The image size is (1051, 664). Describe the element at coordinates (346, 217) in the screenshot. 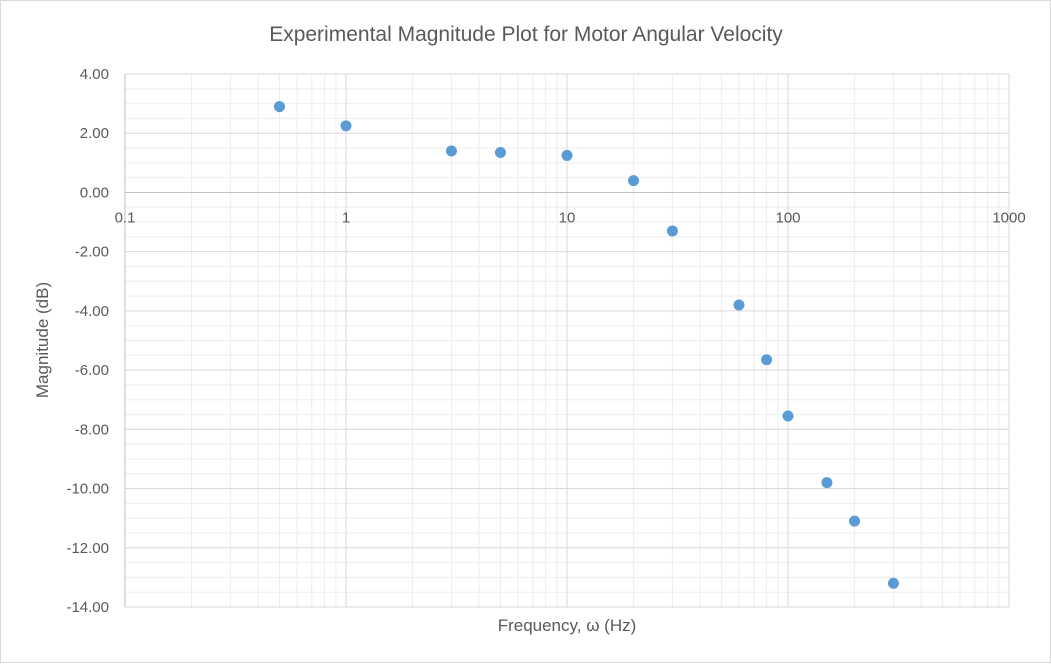

I see `x-tick-label: 1` at that location.